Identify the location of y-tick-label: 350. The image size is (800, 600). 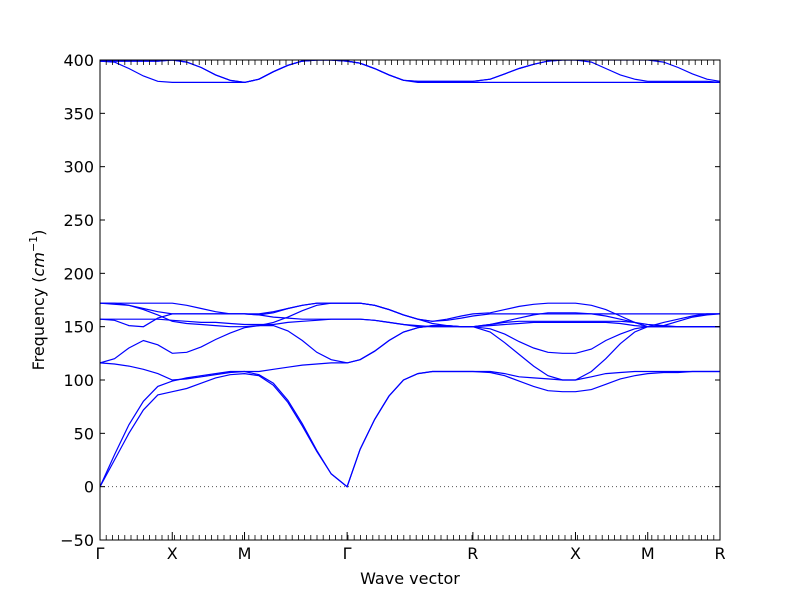
(78, 113).